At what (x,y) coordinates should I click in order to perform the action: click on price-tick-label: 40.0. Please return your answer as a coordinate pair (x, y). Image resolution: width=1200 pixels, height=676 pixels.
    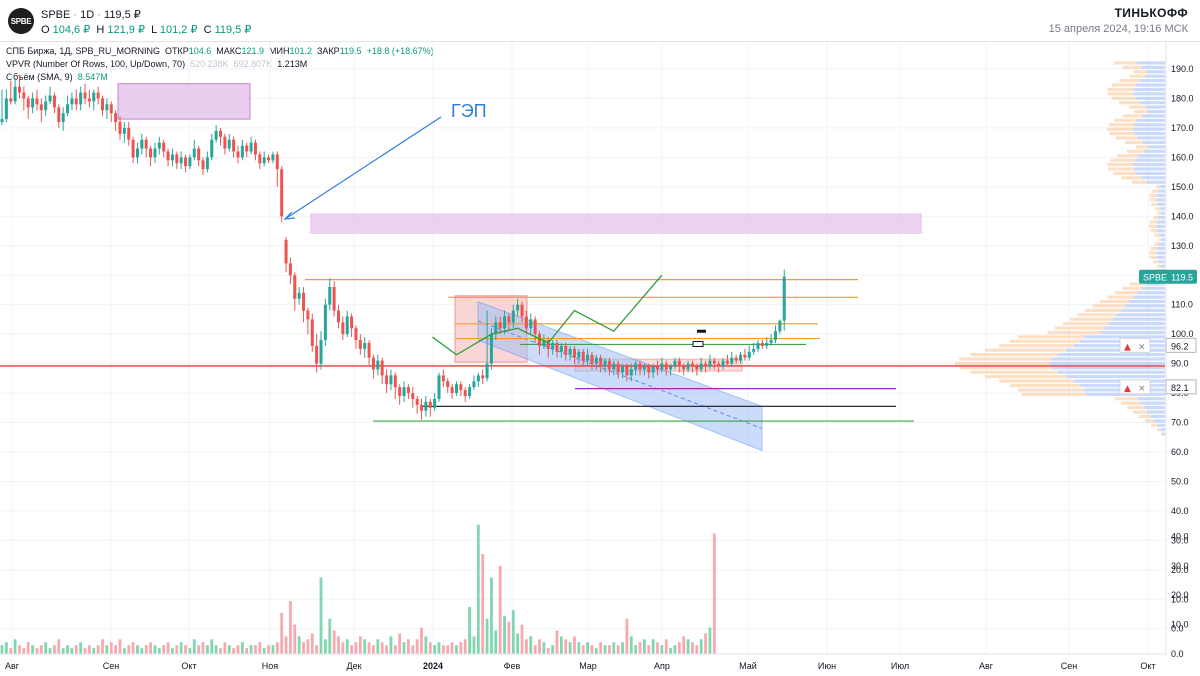
    Looking at the image, I should click on (1180, 511).